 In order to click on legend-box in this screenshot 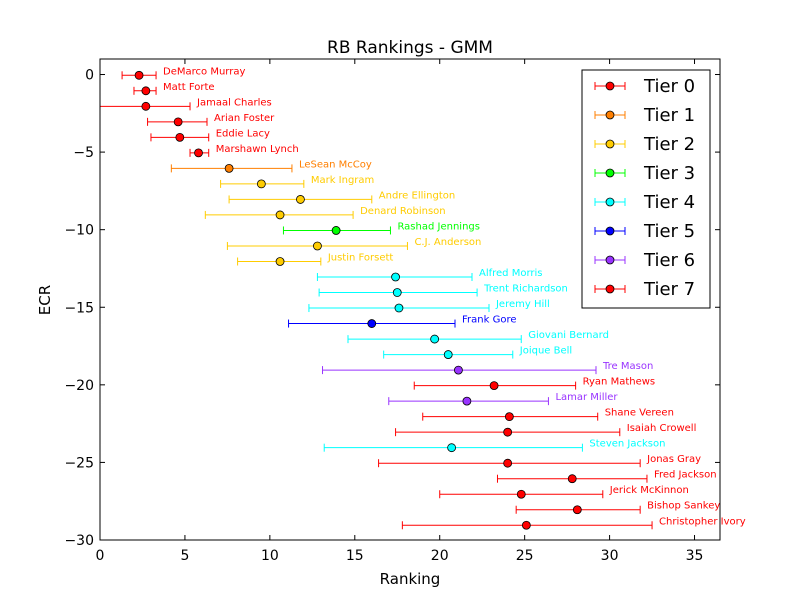, I will do `click(646, 189)`.